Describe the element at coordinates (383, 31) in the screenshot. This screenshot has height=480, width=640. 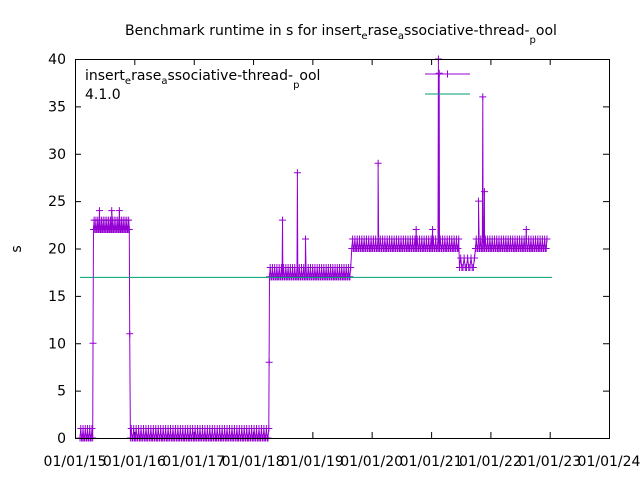
I see `chart-title-mid-1: rase` at that location.